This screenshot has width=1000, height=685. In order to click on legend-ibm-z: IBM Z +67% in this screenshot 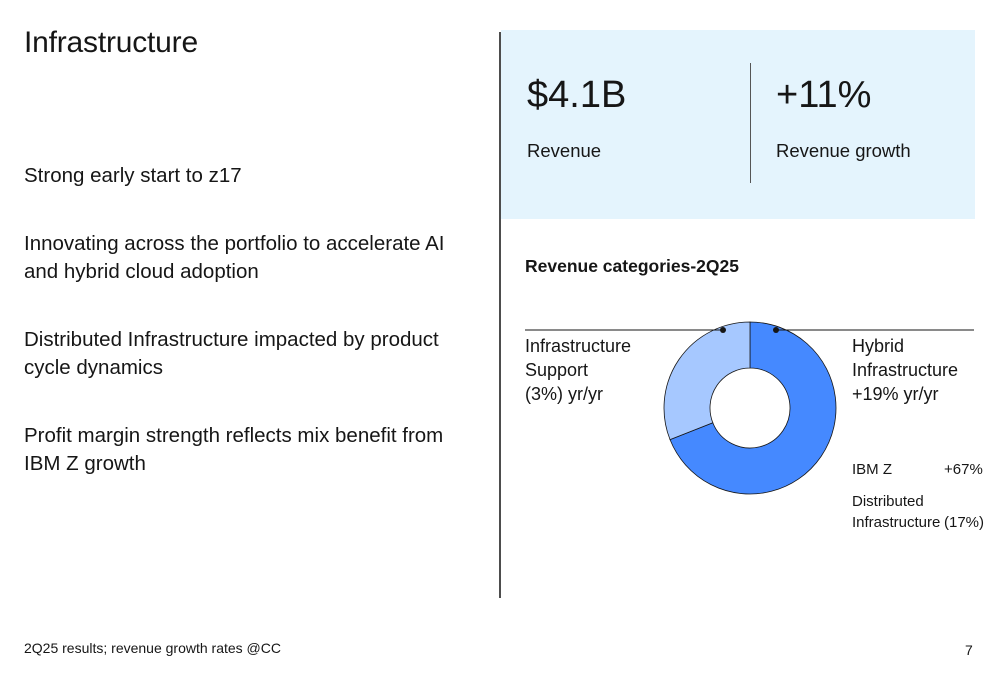, I will do `click(917, 469)`.